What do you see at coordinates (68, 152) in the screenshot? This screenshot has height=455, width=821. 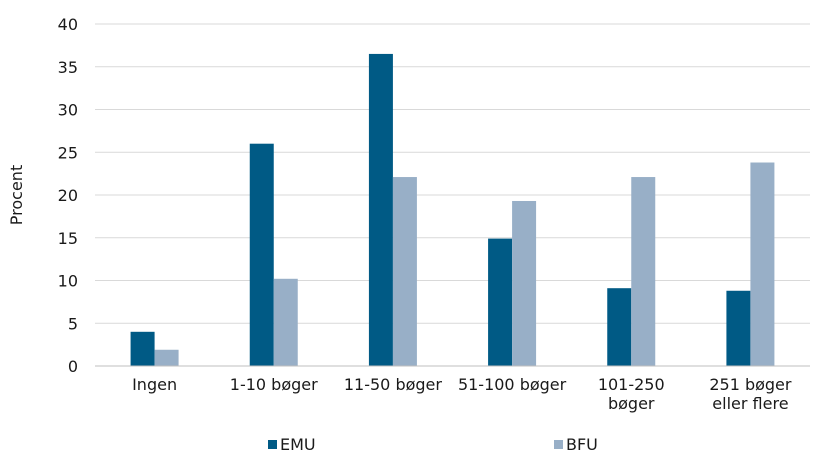 I see `y-tick-label: 25` at bounding box center [68, 152].